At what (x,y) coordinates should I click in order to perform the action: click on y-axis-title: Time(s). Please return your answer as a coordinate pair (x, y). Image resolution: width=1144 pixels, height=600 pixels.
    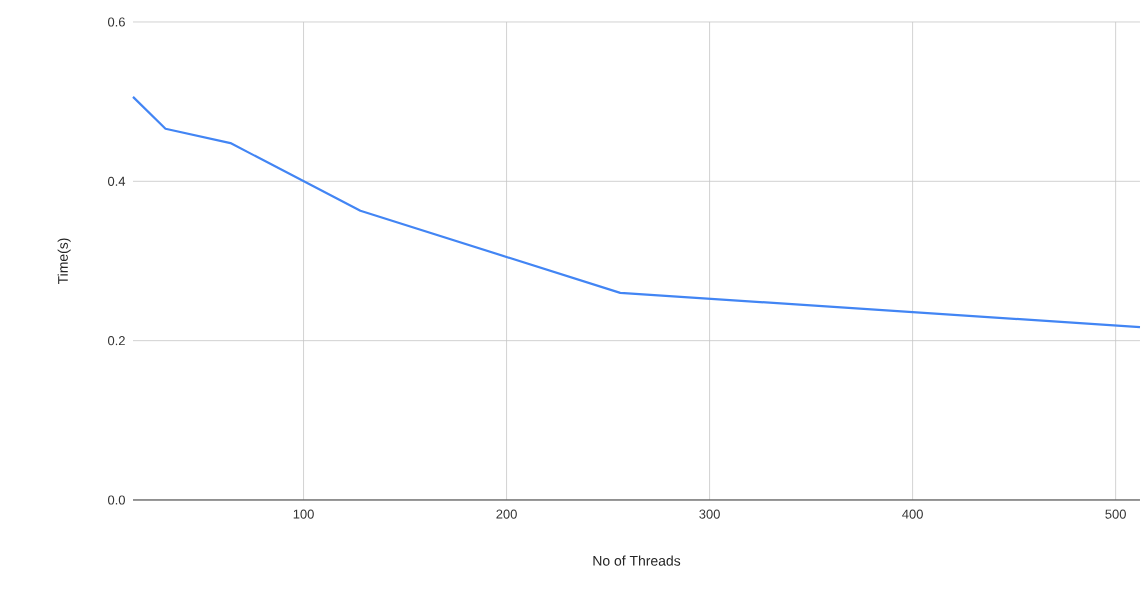
    Looking at the image, I should click on (64, 261).